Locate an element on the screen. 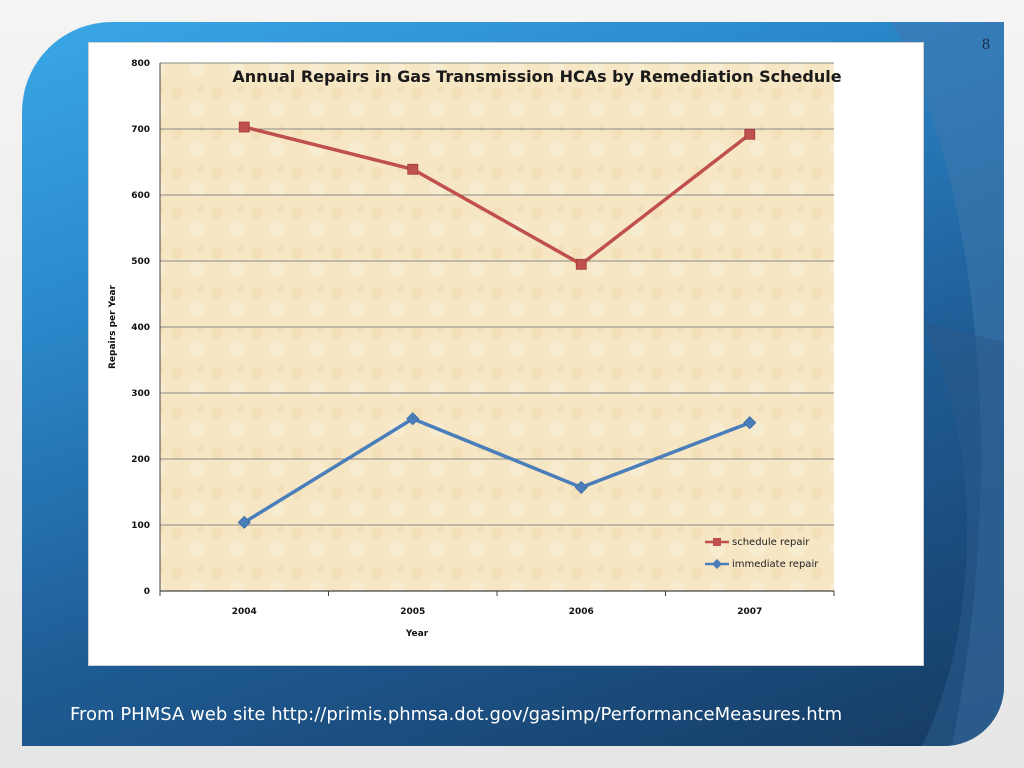 The image size is (1024, 768). x-axis-label: Year is located at coordinates (417, 634).